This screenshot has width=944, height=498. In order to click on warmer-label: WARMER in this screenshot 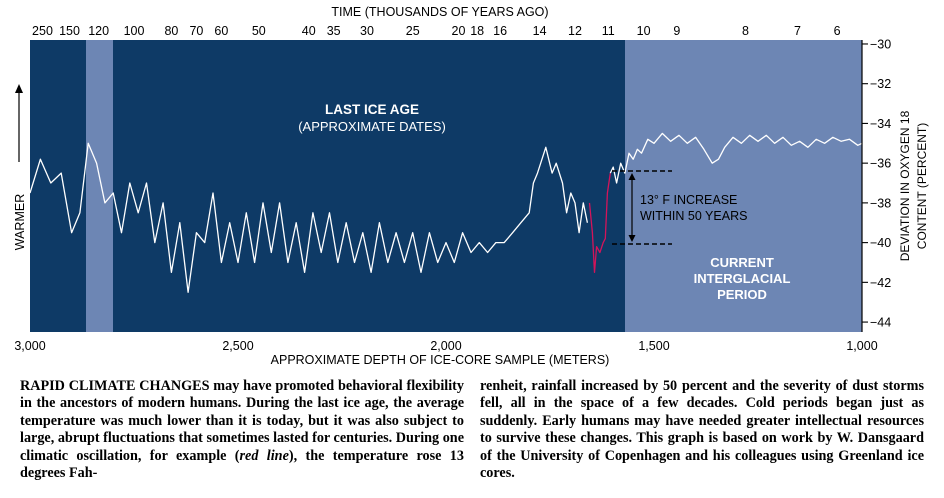, I will do `click(20, 222)`.